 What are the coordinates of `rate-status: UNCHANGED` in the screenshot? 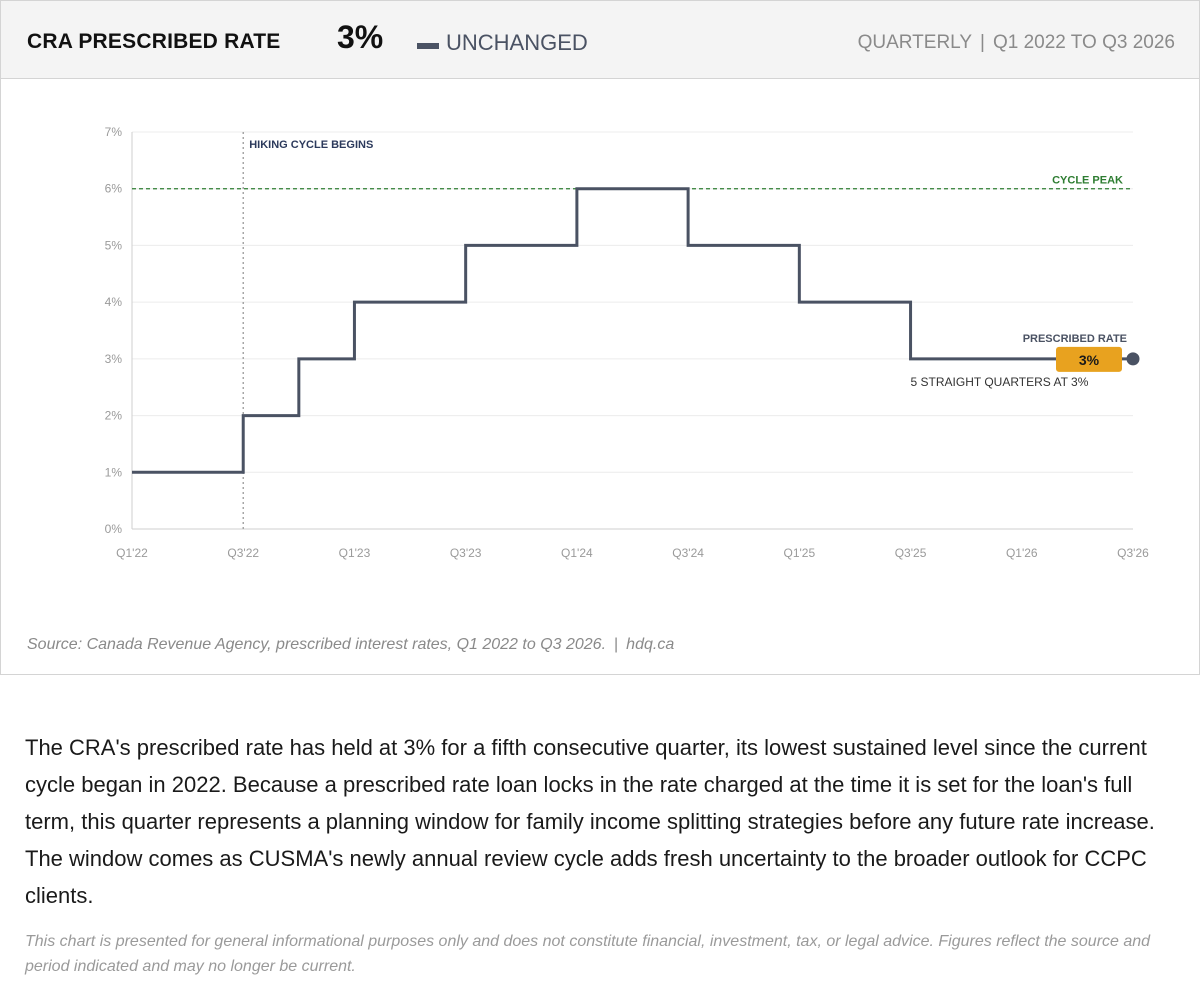 It's located at (517, 42).